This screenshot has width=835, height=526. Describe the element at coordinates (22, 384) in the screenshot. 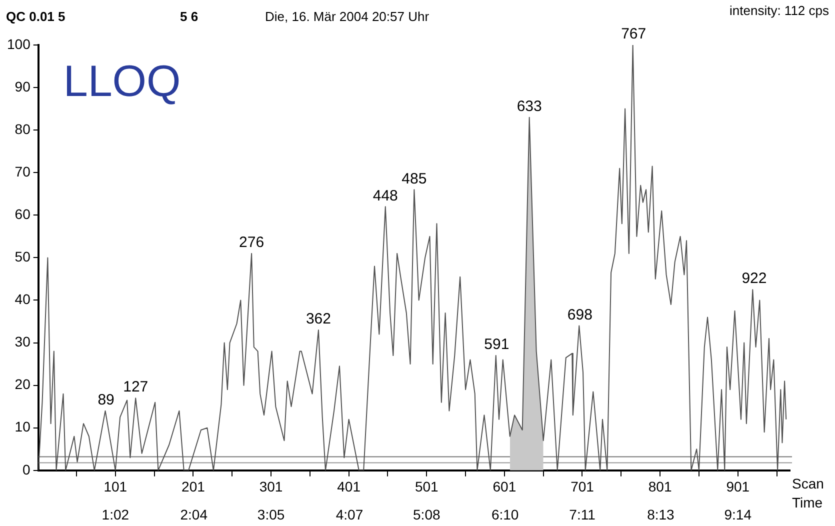

I see `y-tick-label: 20` at that location.